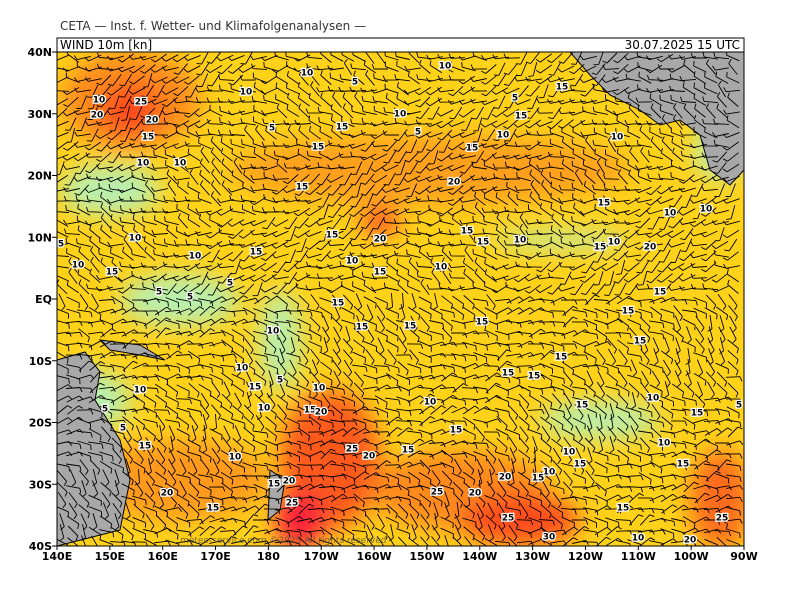 Image resolution: width=800 pixels, height=604 pixels. I want to click on lon-label: 170E, so click(215, 556).